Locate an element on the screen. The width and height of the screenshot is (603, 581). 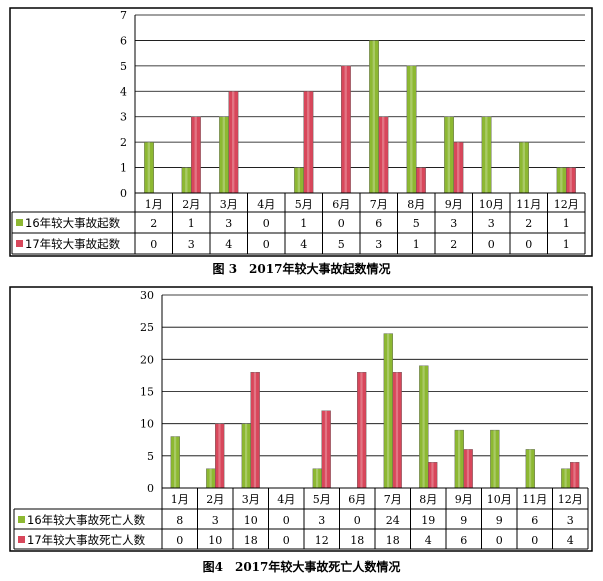
chart-1-y-tick-label: 1 is located at coordinates (123, 168).